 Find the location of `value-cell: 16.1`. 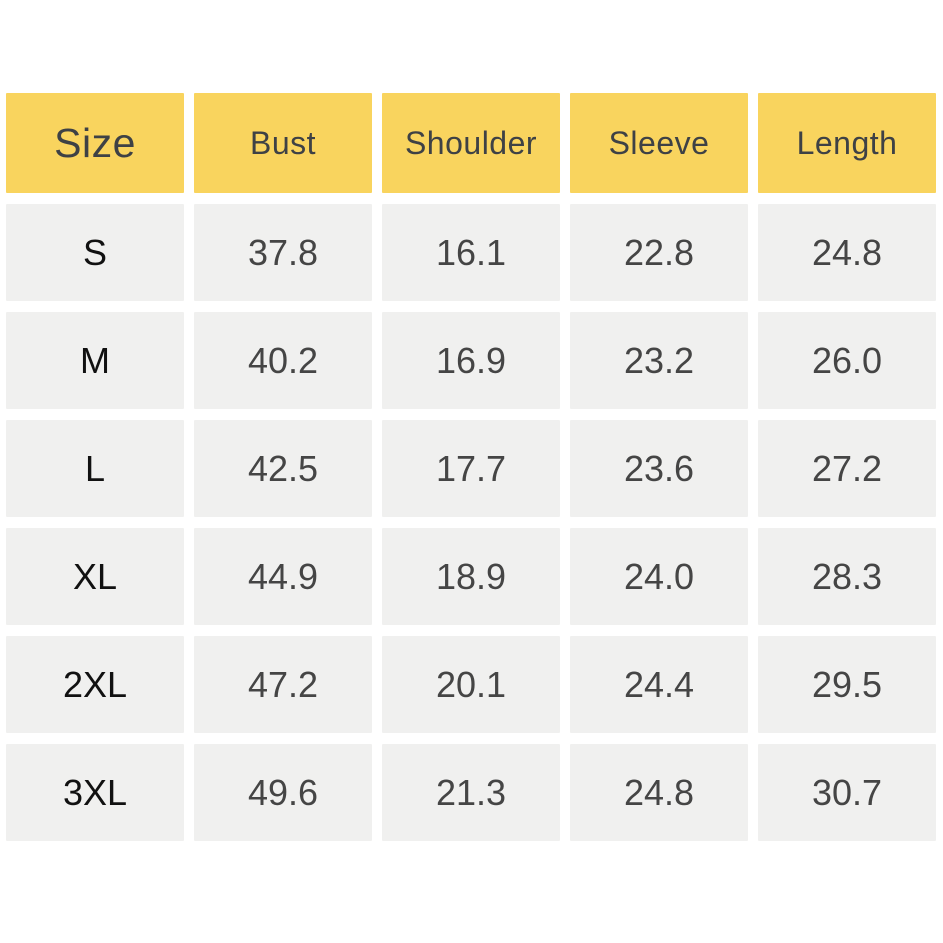

value-cell: 16.1 is located at coordinates (471, 252).